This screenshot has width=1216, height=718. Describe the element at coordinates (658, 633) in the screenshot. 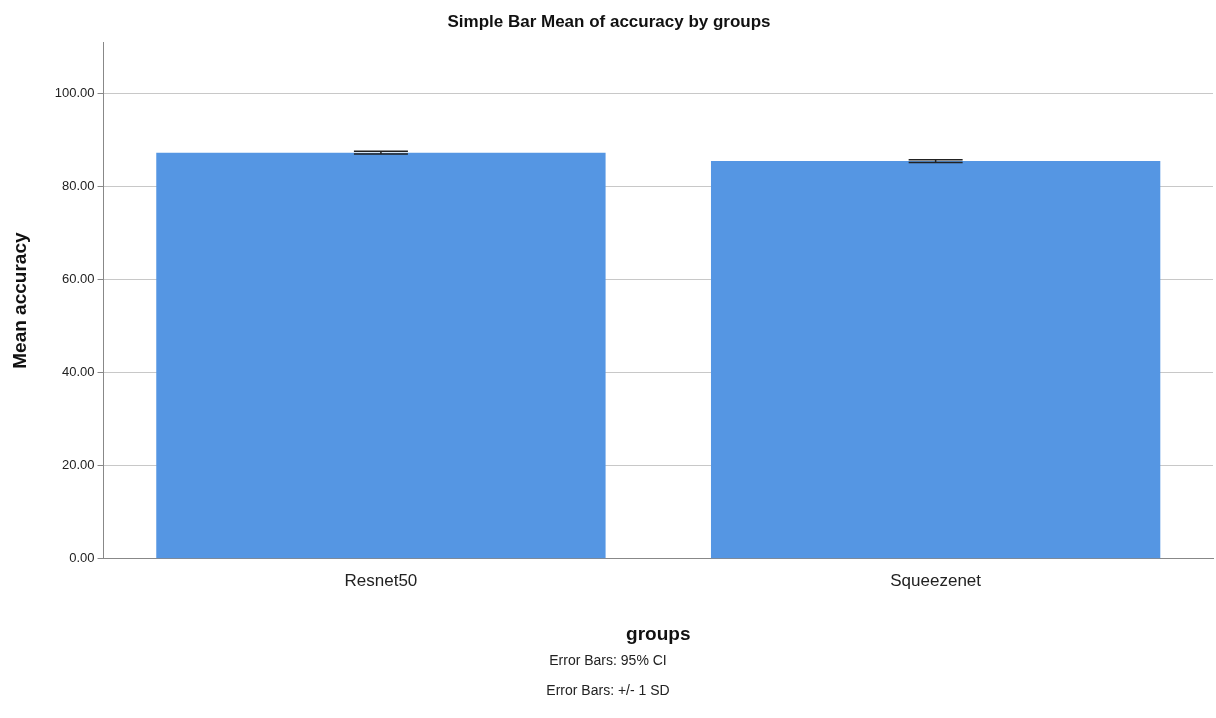

I see `x-axis-title: groups` at that location.